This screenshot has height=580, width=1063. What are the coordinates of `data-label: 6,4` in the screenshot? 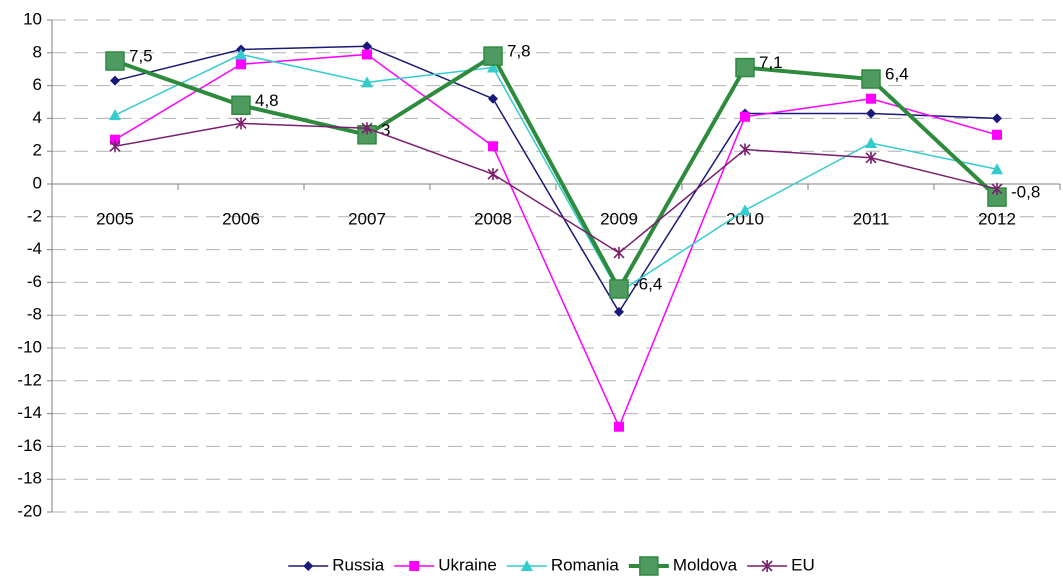 It's located at (897, 74).